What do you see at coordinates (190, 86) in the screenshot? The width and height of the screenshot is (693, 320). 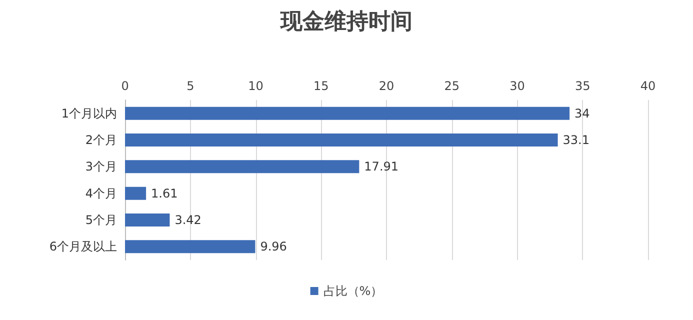 I see `x-tick-label: 5` at bounding box center [190, 86].